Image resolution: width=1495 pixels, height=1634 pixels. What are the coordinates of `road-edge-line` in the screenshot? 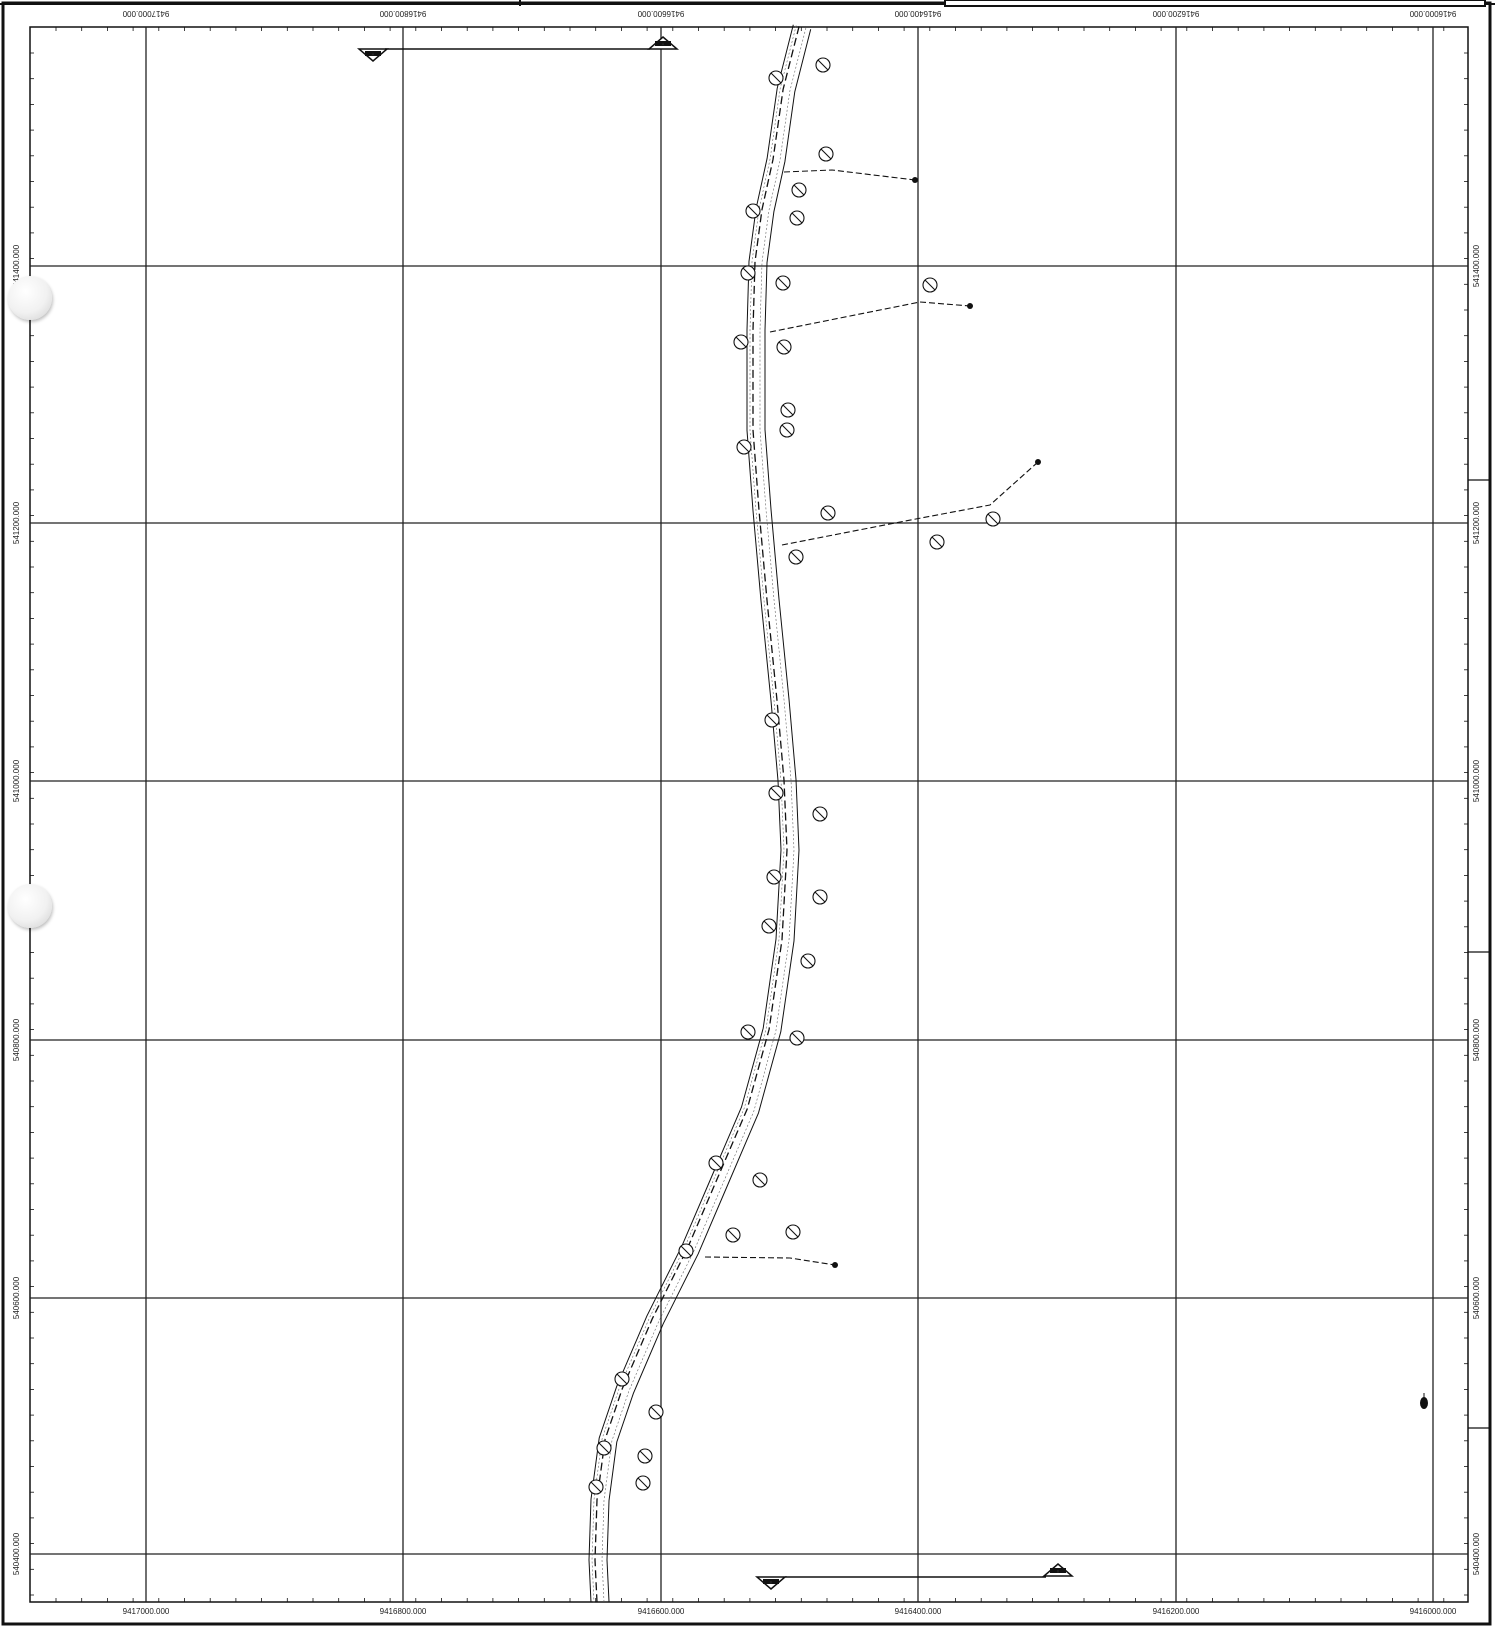 It's located at (691, 813).